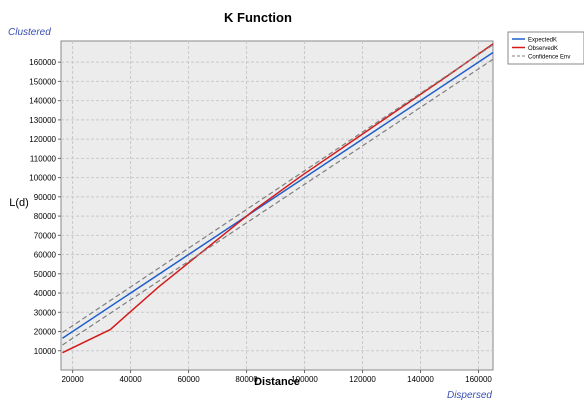 This screenshot has width=584, height=401. Describe the element at coordinates (130, 379) in the screenshot. I see `x-tick-label: 40000` at that location.